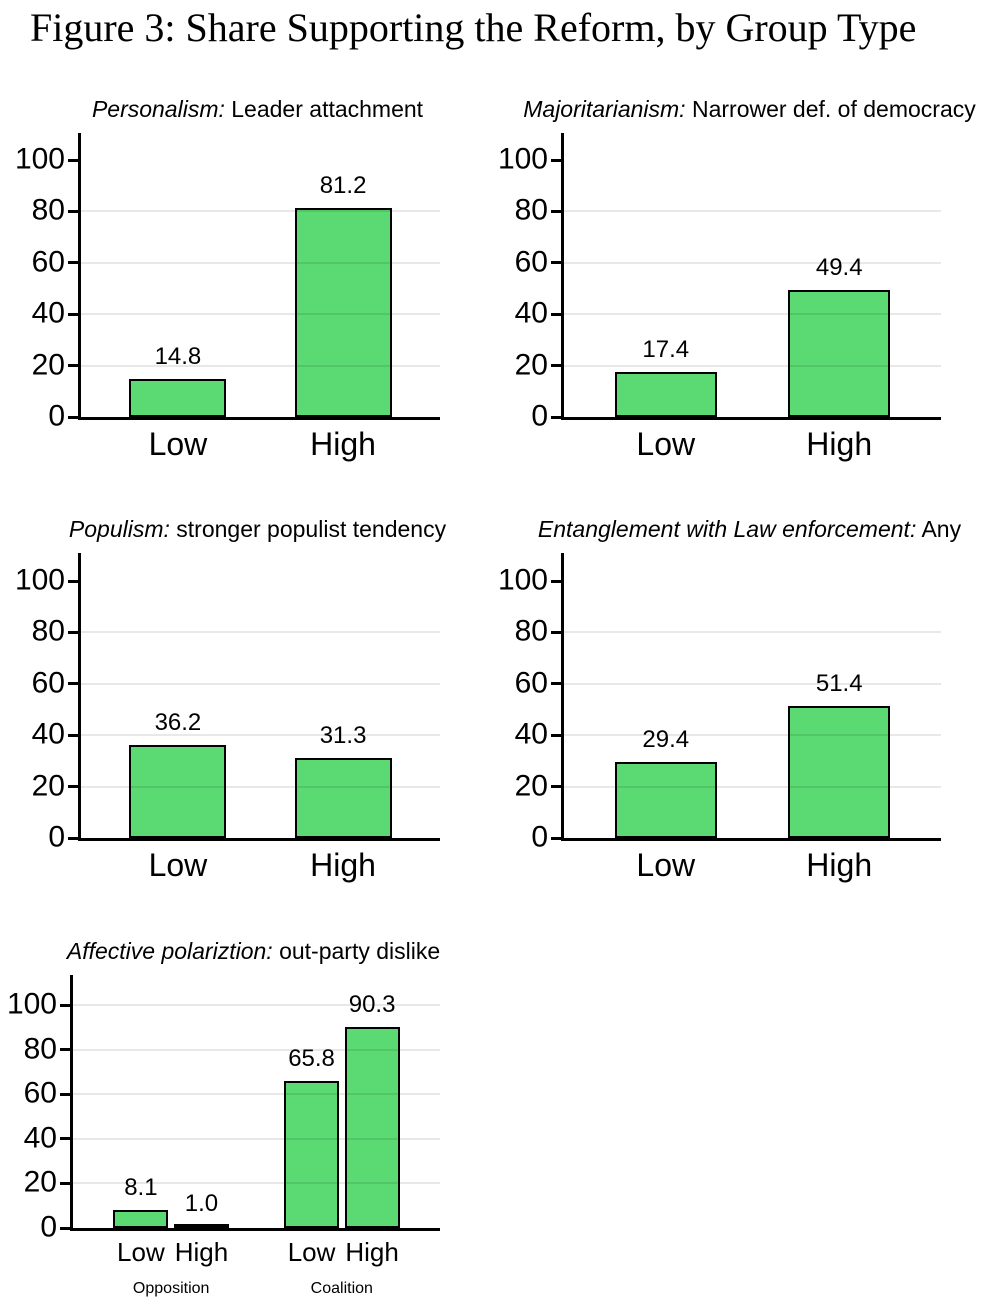  Describe the element at coordinates (119, 529) in the screenshot. I see `panel-title-italic: Populism:` at that location.